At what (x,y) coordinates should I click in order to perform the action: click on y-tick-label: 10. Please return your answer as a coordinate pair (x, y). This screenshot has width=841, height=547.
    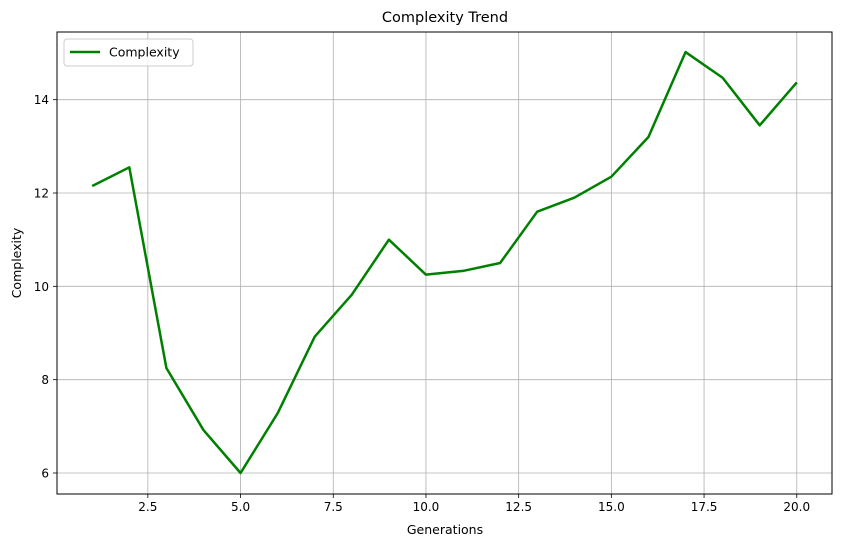
    Looking at the image, I should click on (41, 287).